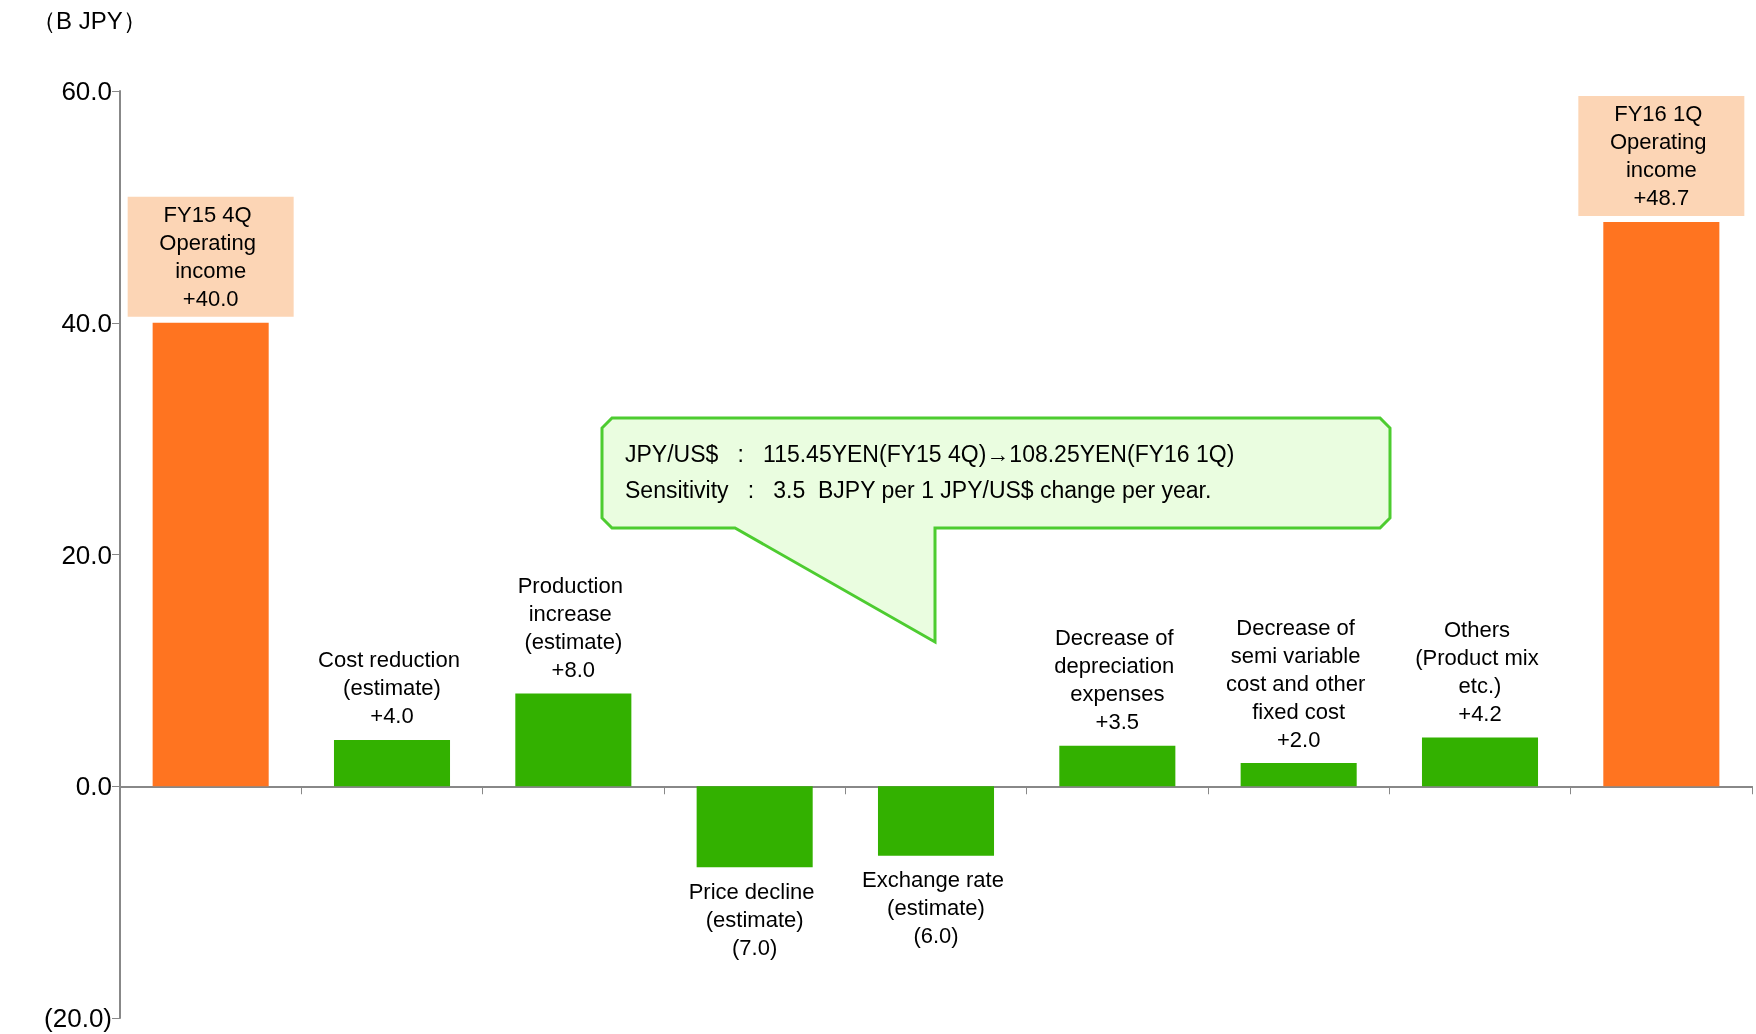  I want to click on data-label: +4.2, so click(1480, 714).